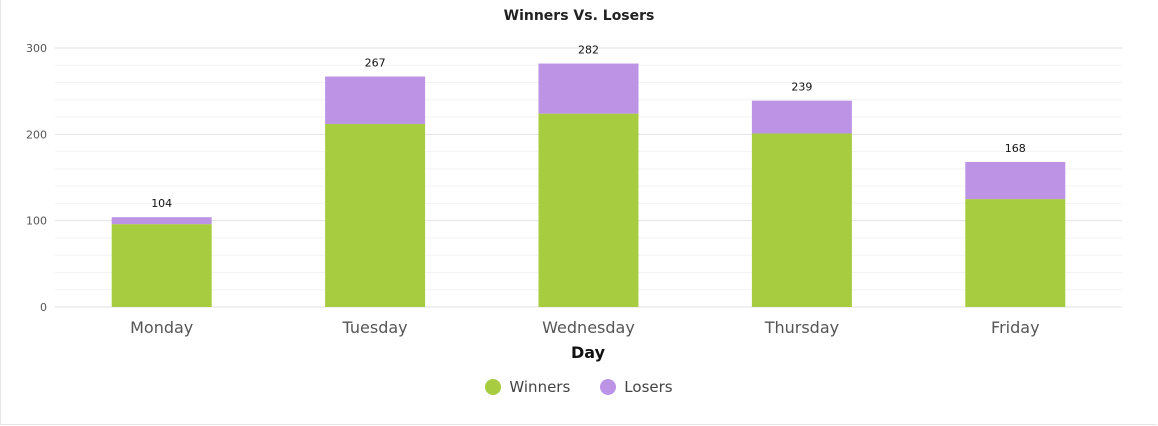 Image resolution: width=1158 pixels, height=426 pixels. What do you see at coordinates (648, 387) in the screenshot?
I see `legend-label: Losers` at bounding box center [648, 387].